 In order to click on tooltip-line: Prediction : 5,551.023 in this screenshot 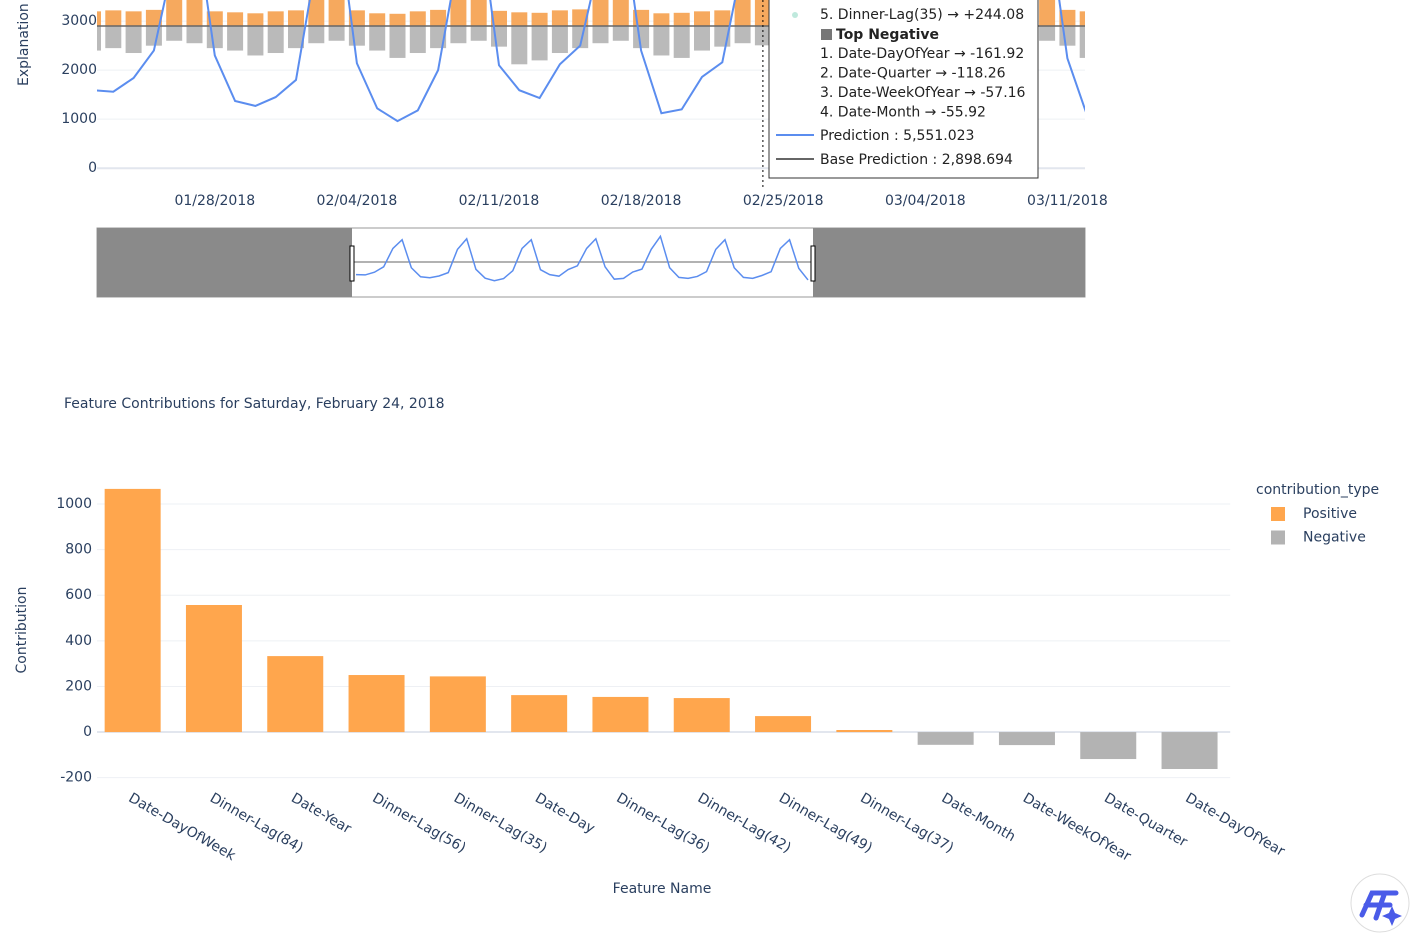, I will do `click(897, 136)`.